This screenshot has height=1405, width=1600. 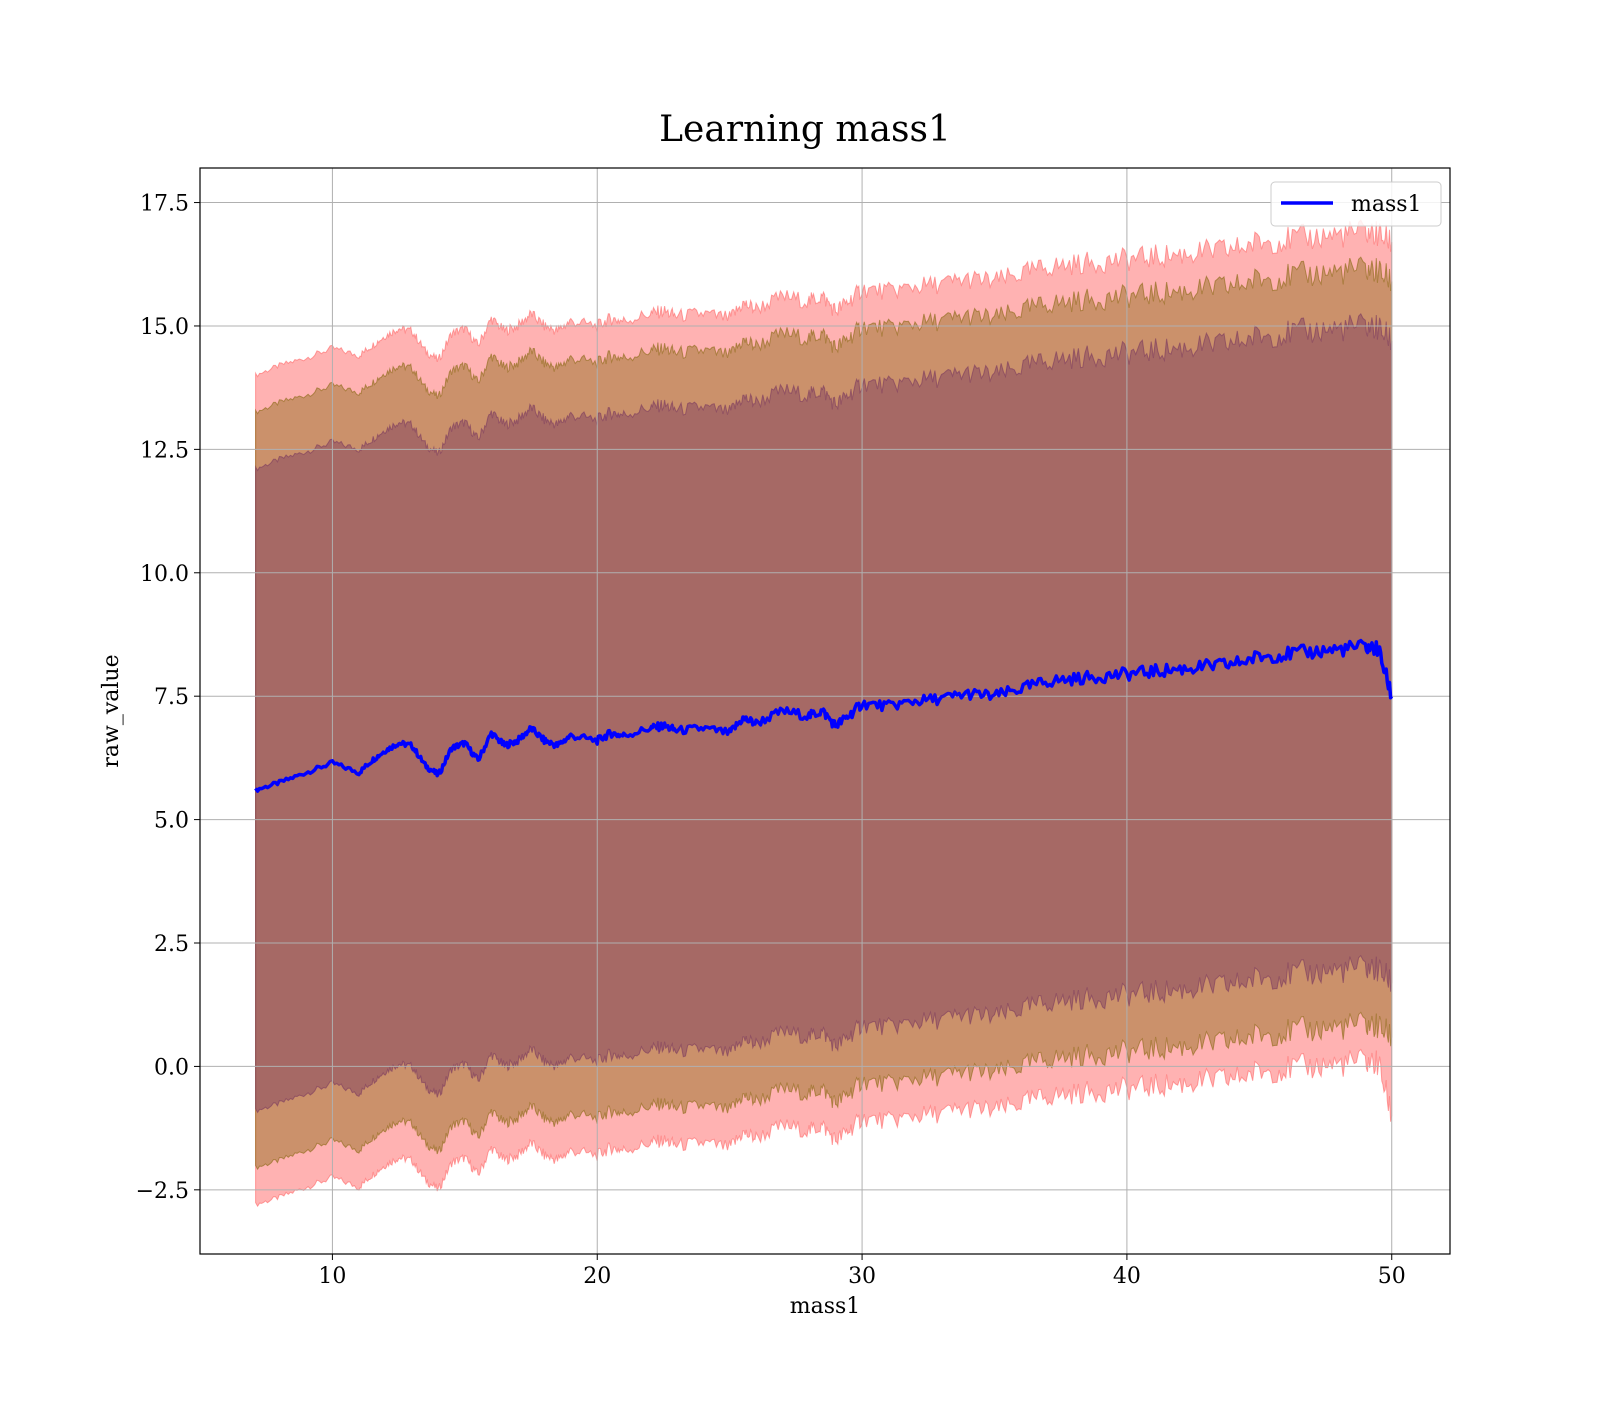 What do you see at coordinates (1127, 1276) in the screenshot?
I see `x-tick-label: 40` at bounding box center [1127, 1276].